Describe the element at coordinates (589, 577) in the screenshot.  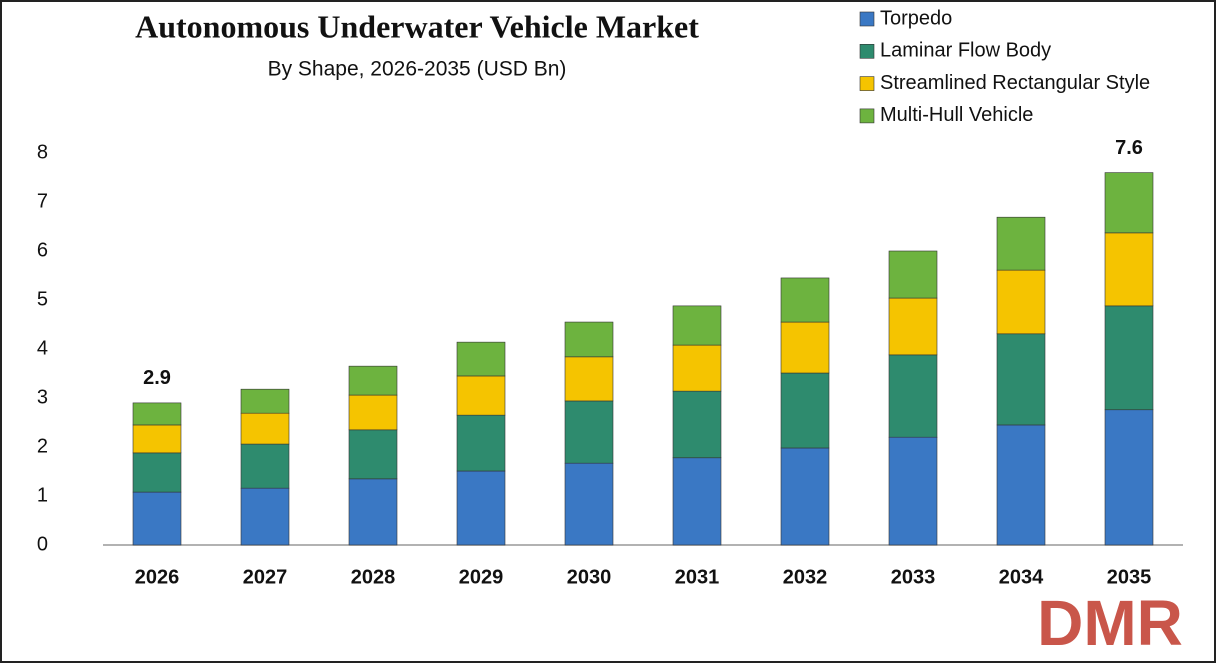
I see `x-tick-label: 2030` at that location.